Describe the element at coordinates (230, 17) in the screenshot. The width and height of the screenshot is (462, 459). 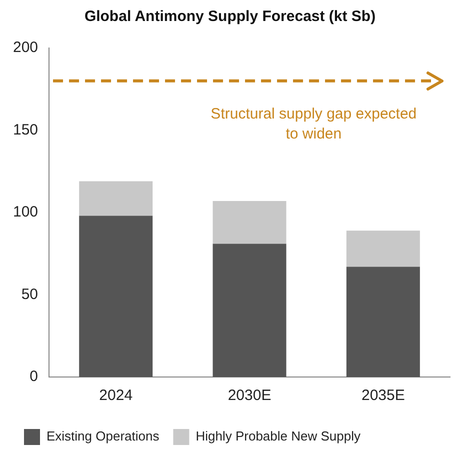
I see `chart-title: Global Antimony Supply Forecast (kt Sb)` at that location.